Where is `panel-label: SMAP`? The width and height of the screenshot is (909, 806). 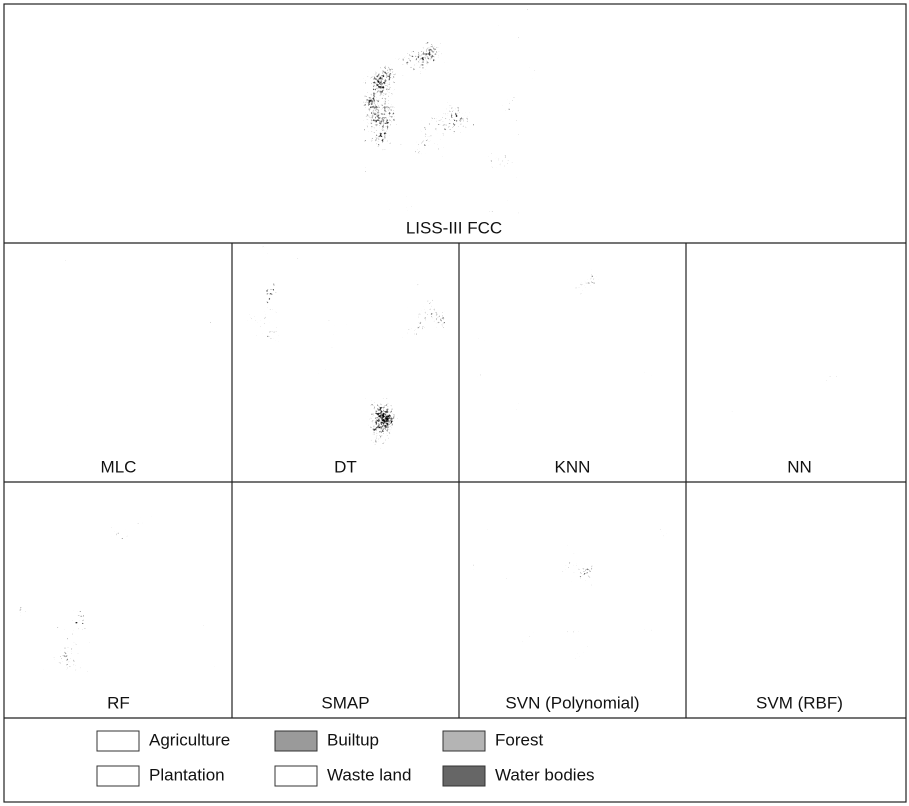
panel-label: SMAP is located at coordinates (345, 702).